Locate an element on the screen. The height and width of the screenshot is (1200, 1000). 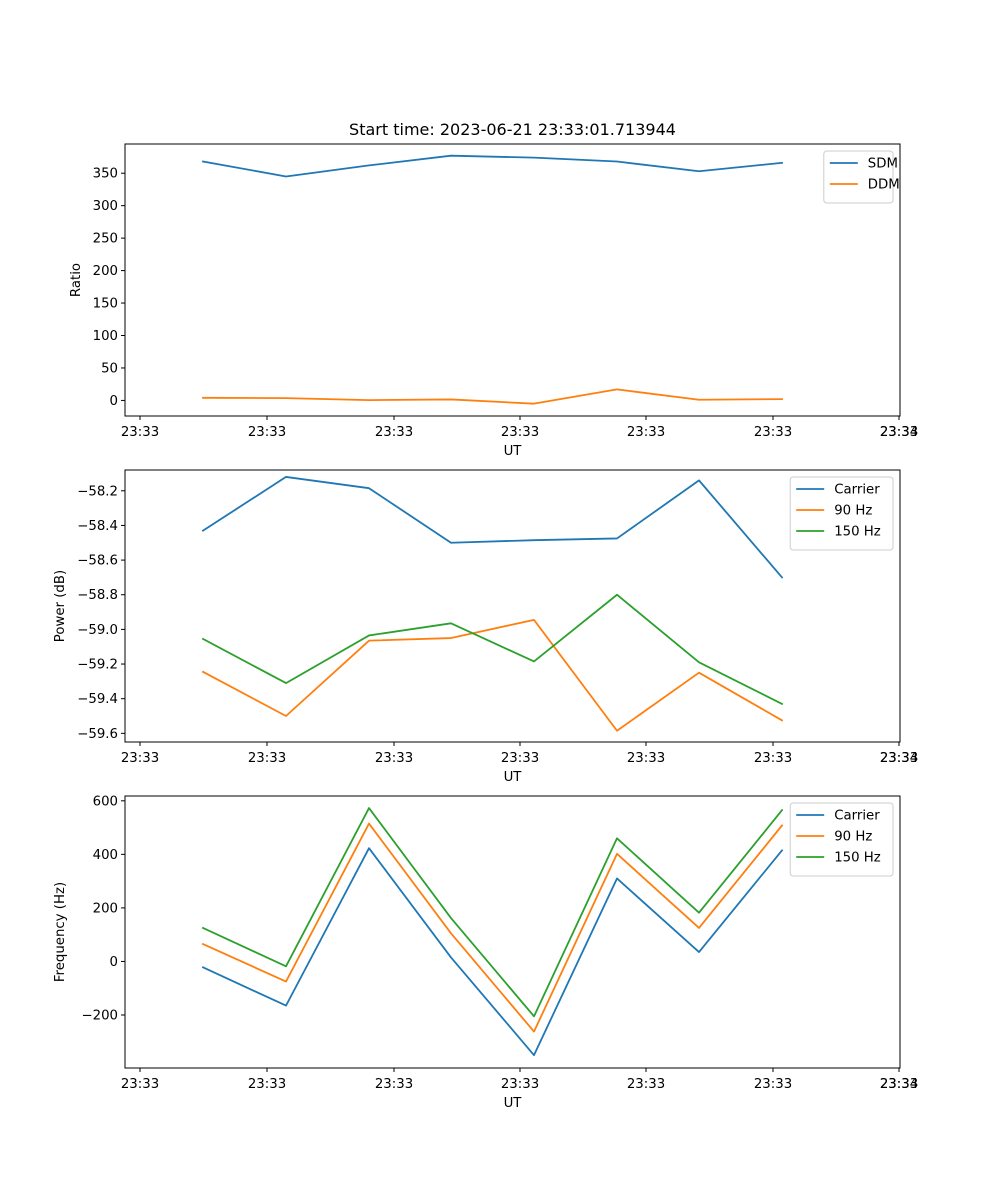
y-axis-label: Ratio is located at coordinates (76, 280).